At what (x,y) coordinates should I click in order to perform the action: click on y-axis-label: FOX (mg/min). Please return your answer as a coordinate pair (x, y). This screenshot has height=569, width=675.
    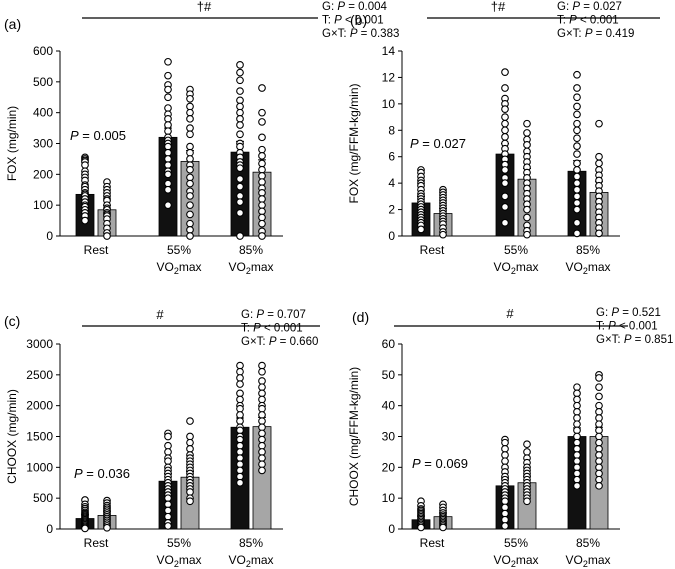
    Looking at the image, I should click on (12, 143).